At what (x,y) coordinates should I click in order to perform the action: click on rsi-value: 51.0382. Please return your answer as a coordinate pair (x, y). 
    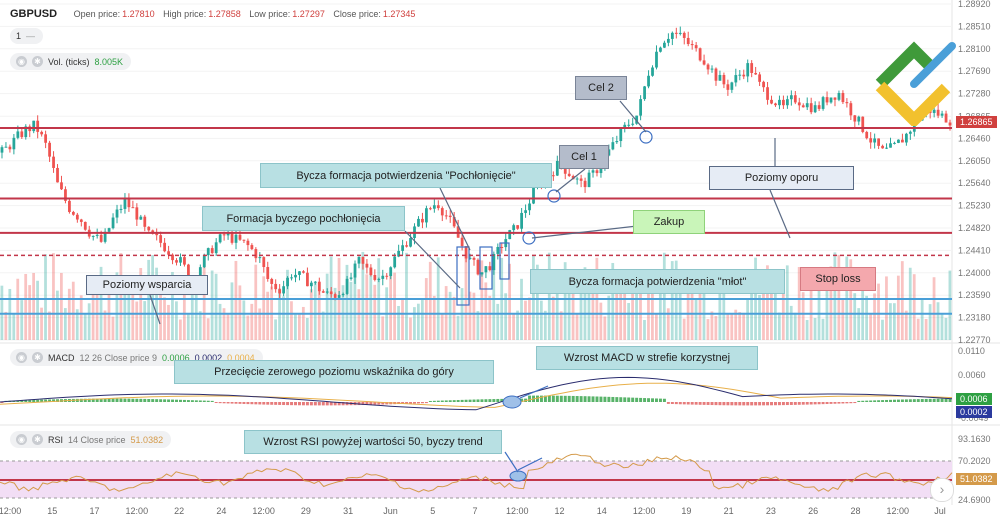
    Looking at the image, I should click on (147, 439).